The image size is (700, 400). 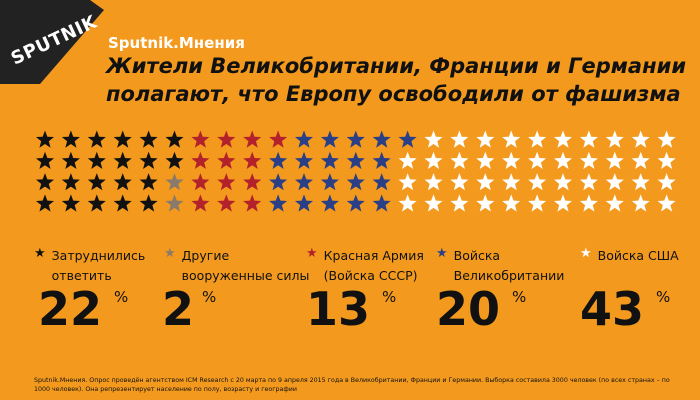 What do you see at coordinates (638, 255) in the screenshot?
I see `legend-label: Войска США` at bounding box center [638, 255].